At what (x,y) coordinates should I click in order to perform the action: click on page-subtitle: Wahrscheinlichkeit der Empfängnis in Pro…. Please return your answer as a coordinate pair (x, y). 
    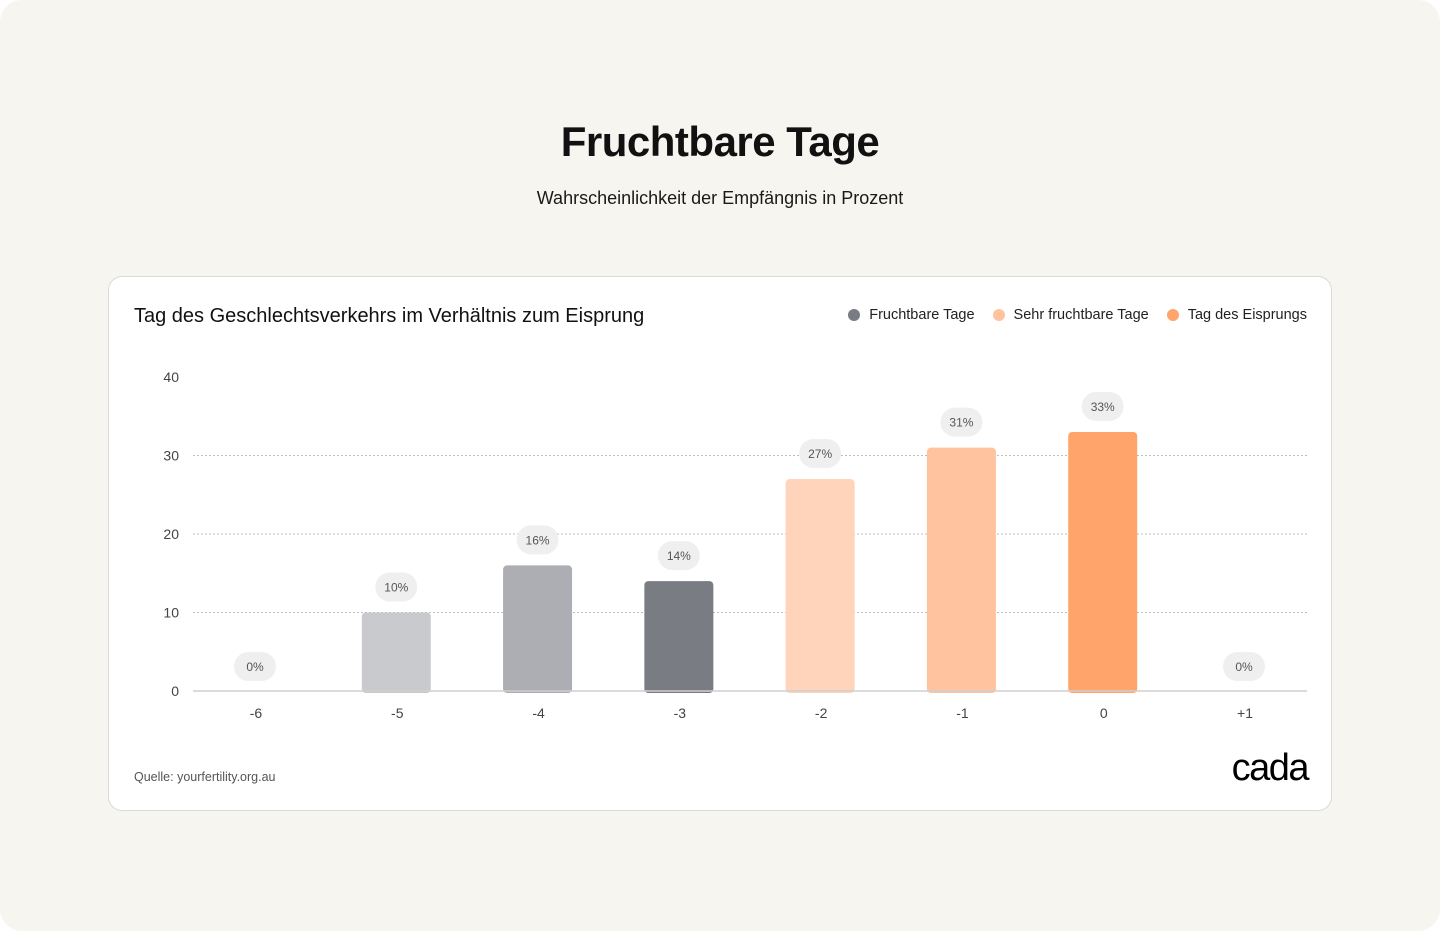
    Looking at the image, I should click on (720, 198).